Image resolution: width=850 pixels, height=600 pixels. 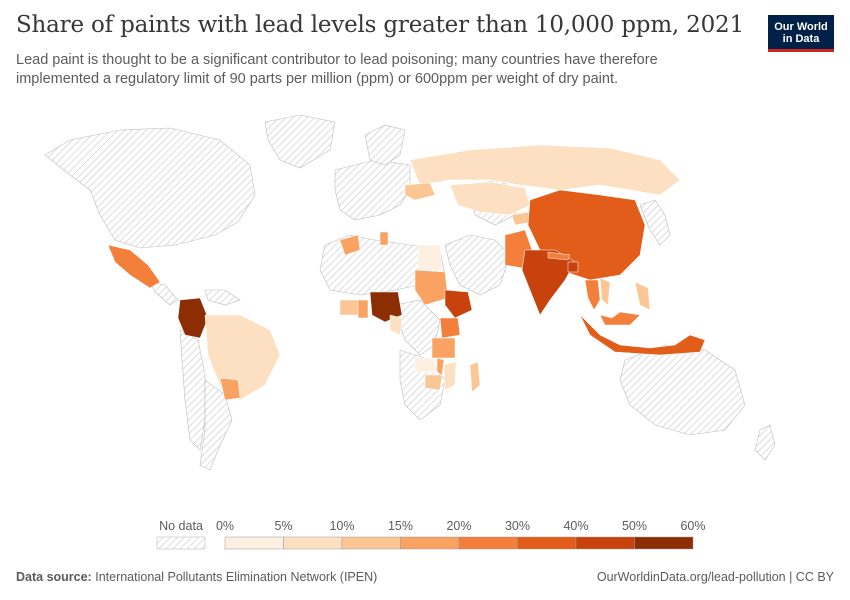 I want to click on country-ivory-coast, so click(x=349, y=307).